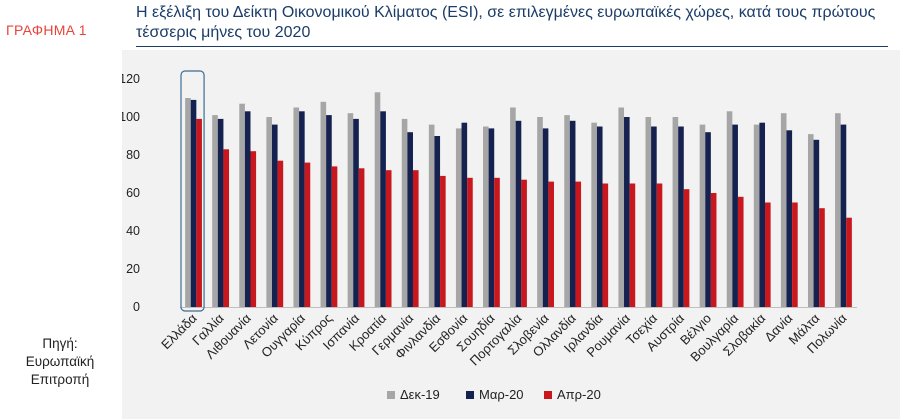 This screenshot has height=419, width=900. I want to click on x-tick-label: Ελλάδα, so click(179, 331).